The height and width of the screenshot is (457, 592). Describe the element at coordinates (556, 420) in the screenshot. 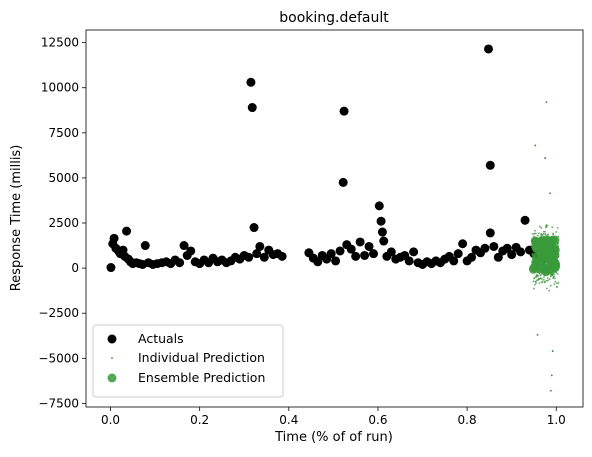

I see `x-tick-label: 1.0` at that location.